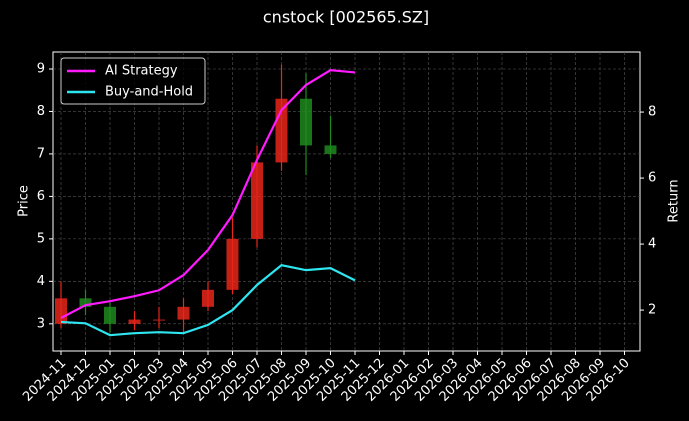 The width and height of the screenshot is (689, 421). What do you see at coordinates (41, 153) in the screenshot?
I see `y-tick-label: 7` at bounding box center [41, 153].